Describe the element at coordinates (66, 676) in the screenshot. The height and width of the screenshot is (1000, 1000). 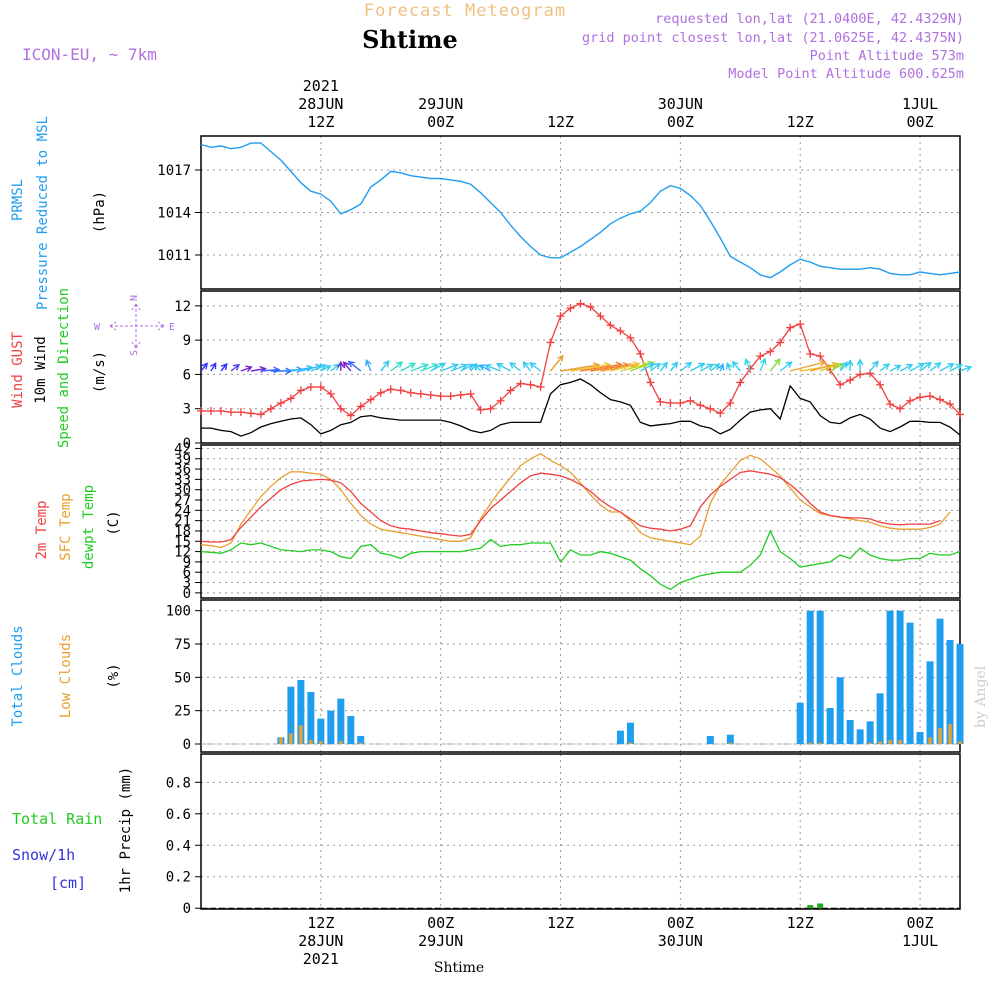
I see `low-clouds-label: Low Clouds` at that location.